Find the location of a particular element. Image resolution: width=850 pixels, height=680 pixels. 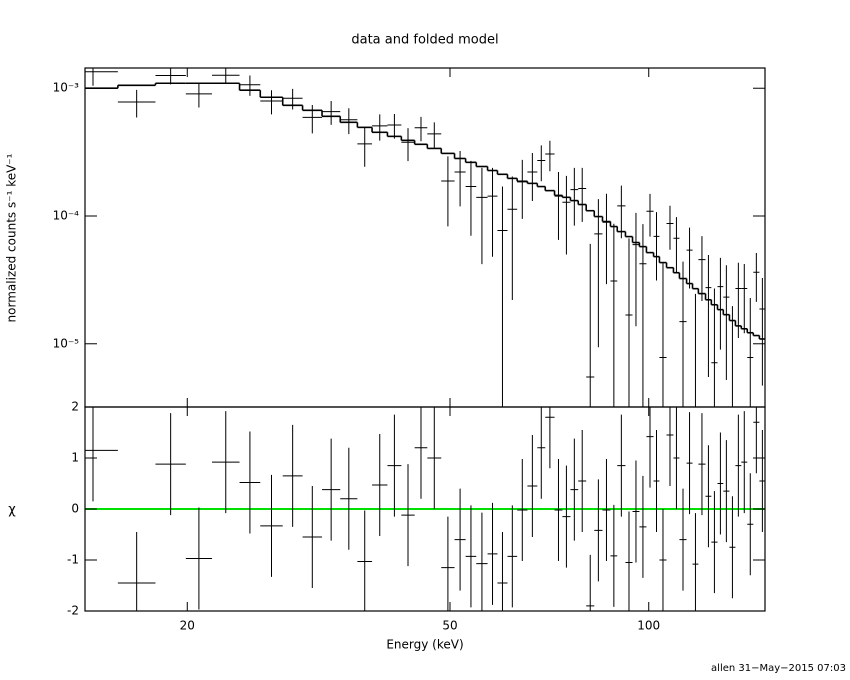

chart-title: data and folded model is located at coordinates (424, 40).